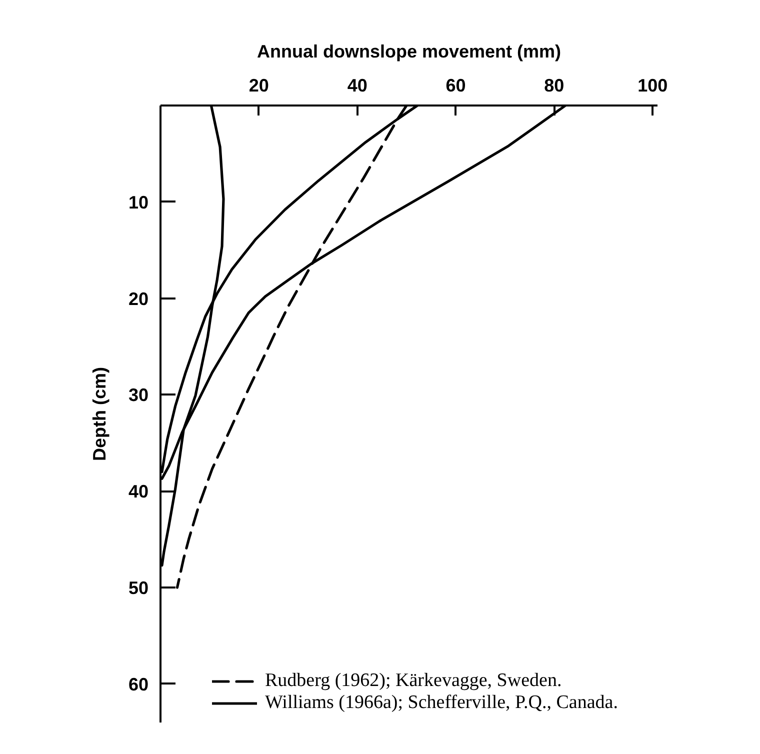  I want to click on x-tick-label: 40, so click(357, 86).